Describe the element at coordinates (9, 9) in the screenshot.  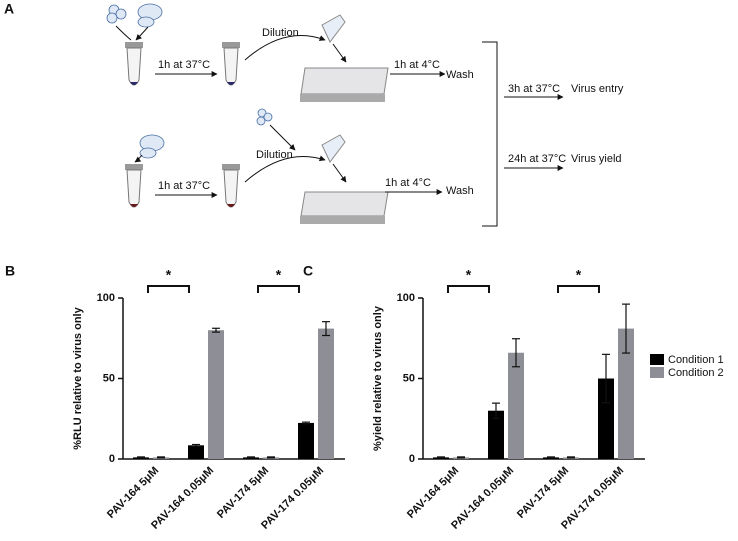
I see `panel-letter: A` at that location.